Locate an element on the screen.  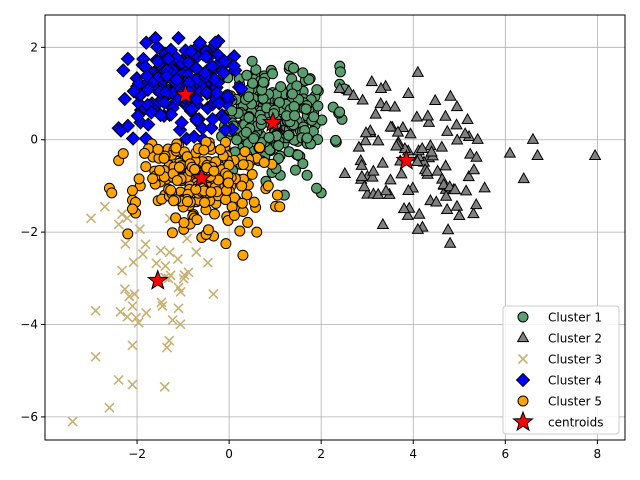
legend-item: Cluster 1 is located at coordinates (559, 318).